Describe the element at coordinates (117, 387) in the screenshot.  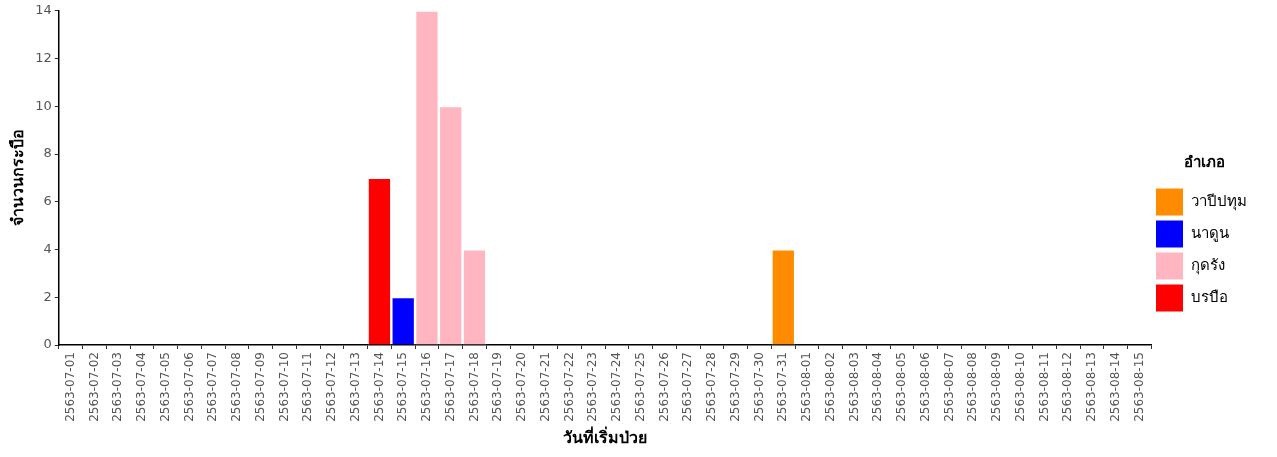
I see `x-tick-label: 2563-07-03` at that location.